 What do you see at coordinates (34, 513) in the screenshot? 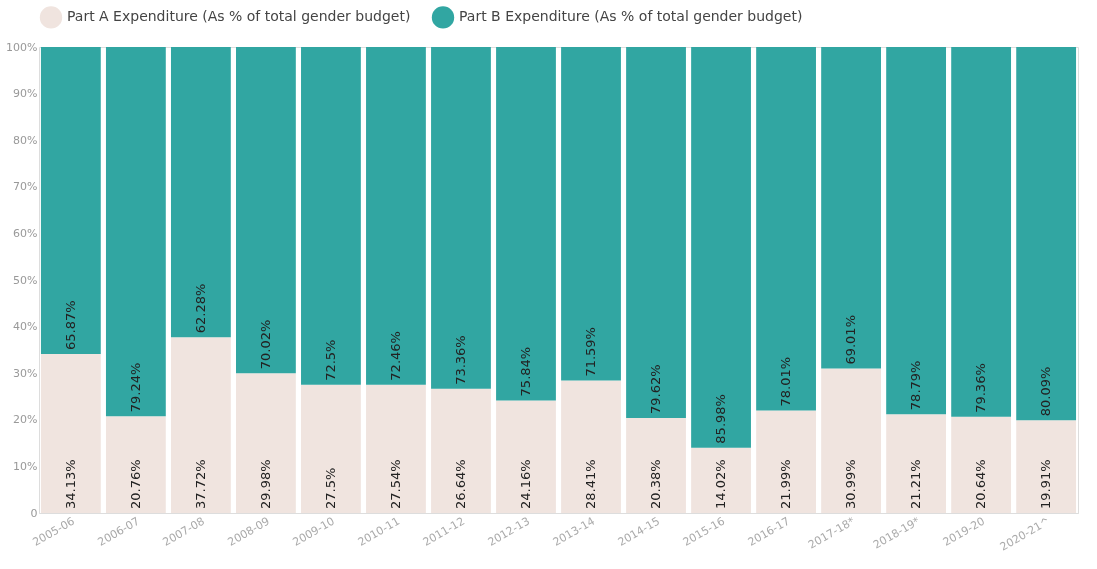
I see `y-tick-label: 0` at bounding box center [34, 513].